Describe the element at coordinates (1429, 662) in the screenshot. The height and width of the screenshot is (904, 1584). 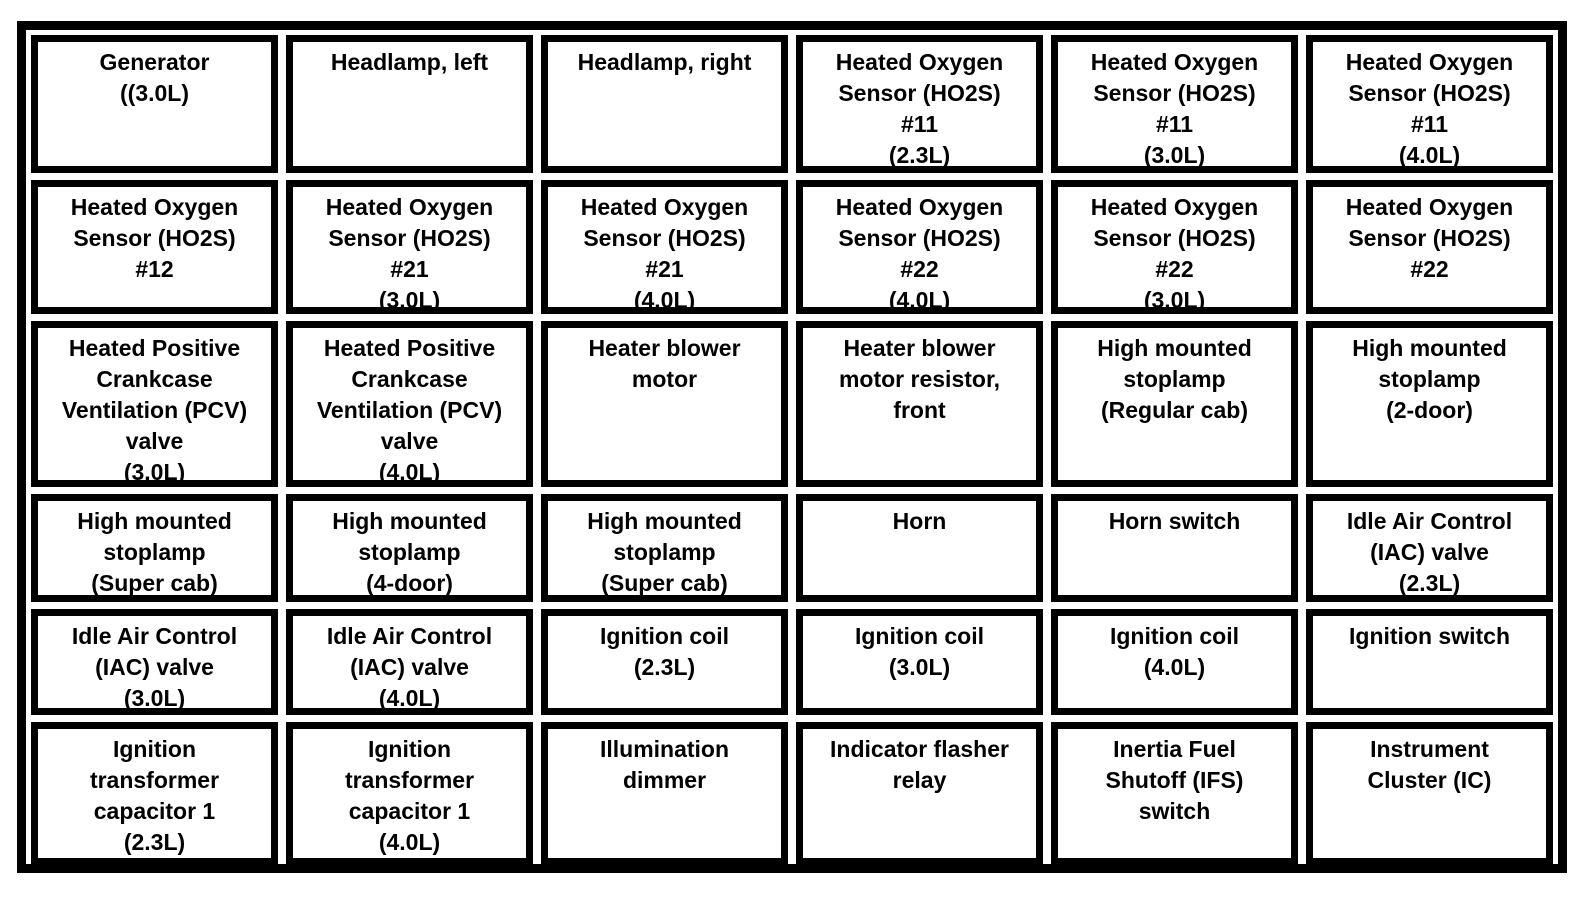
I see `component-cell: Ignition switch` at that location.